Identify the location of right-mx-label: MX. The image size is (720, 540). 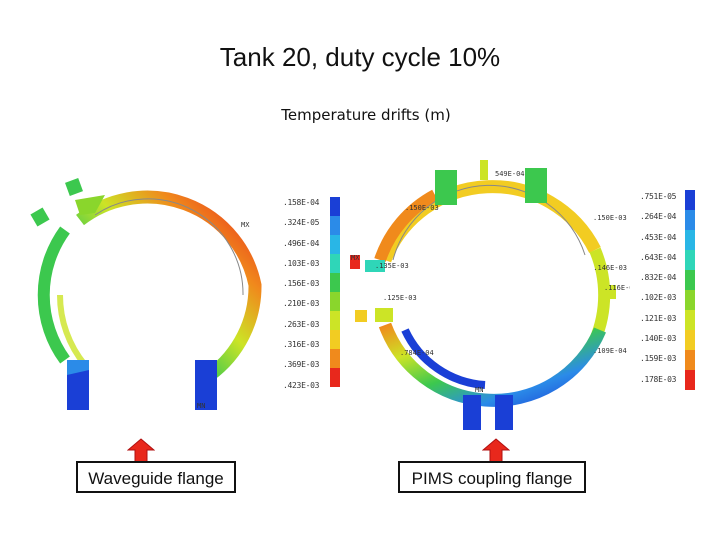
(355, 258).